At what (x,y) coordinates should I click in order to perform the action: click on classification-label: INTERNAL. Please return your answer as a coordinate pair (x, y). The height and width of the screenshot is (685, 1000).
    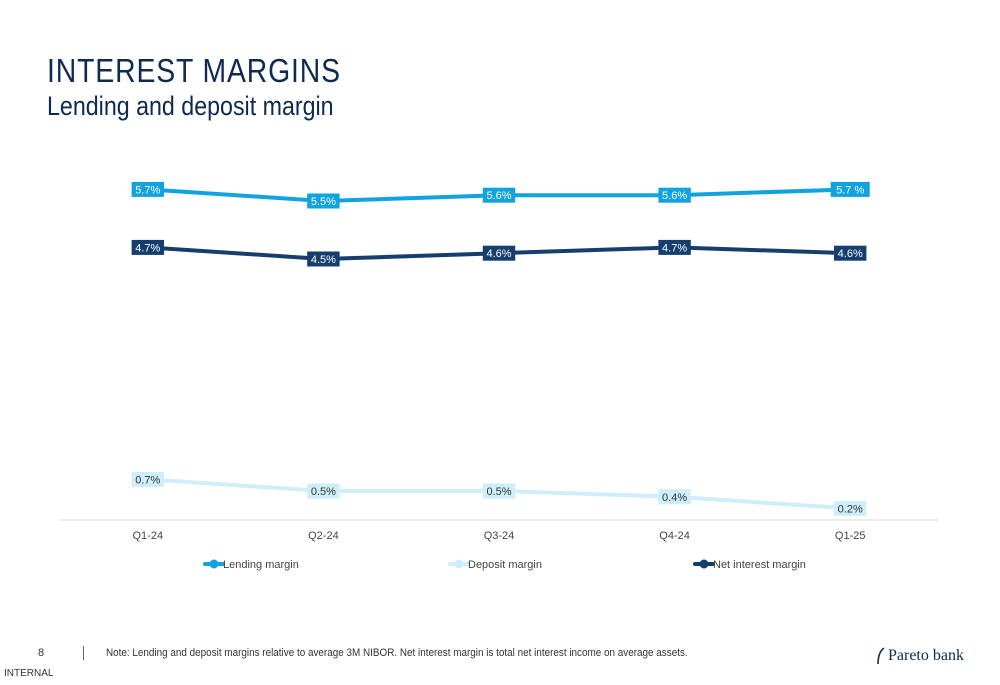
    Looking at the image, I should click on (29, 673).